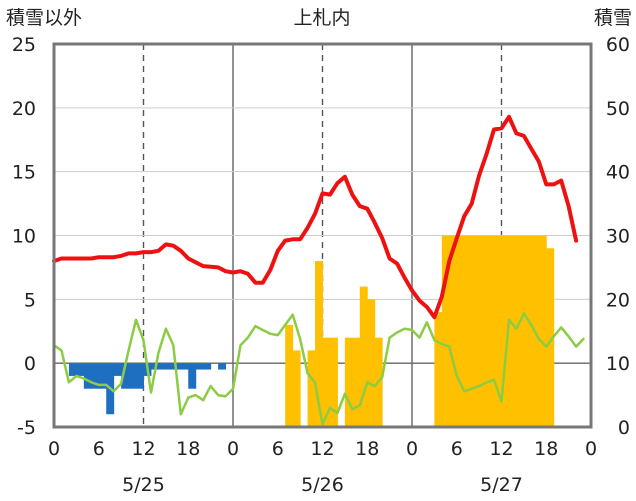 This screenshot has height=501, width=636. What do you see at coordinates (618, 237) in the screenshot?
I see `right-tick-label: 30` at bounding box center [618, 237].